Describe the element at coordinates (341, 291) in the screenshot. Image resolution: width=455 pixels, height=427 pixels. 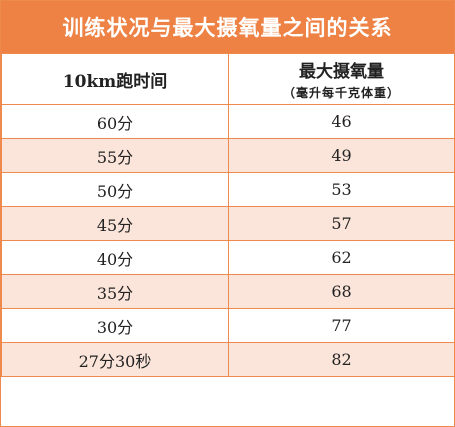
I see `cell-vo2: 68` at that location.